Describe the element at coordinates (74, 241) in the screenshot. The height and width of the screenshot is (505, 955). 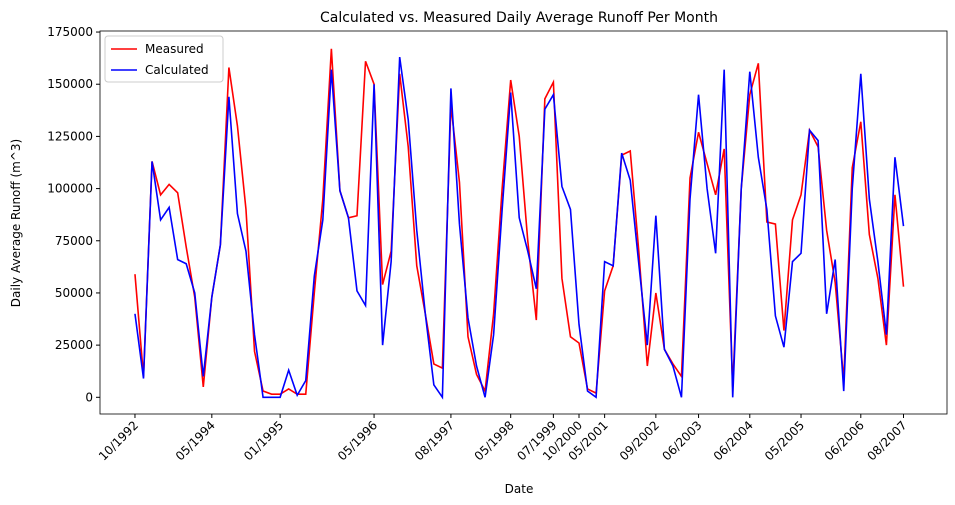
I see `y-tick-label: 75000` at that location.